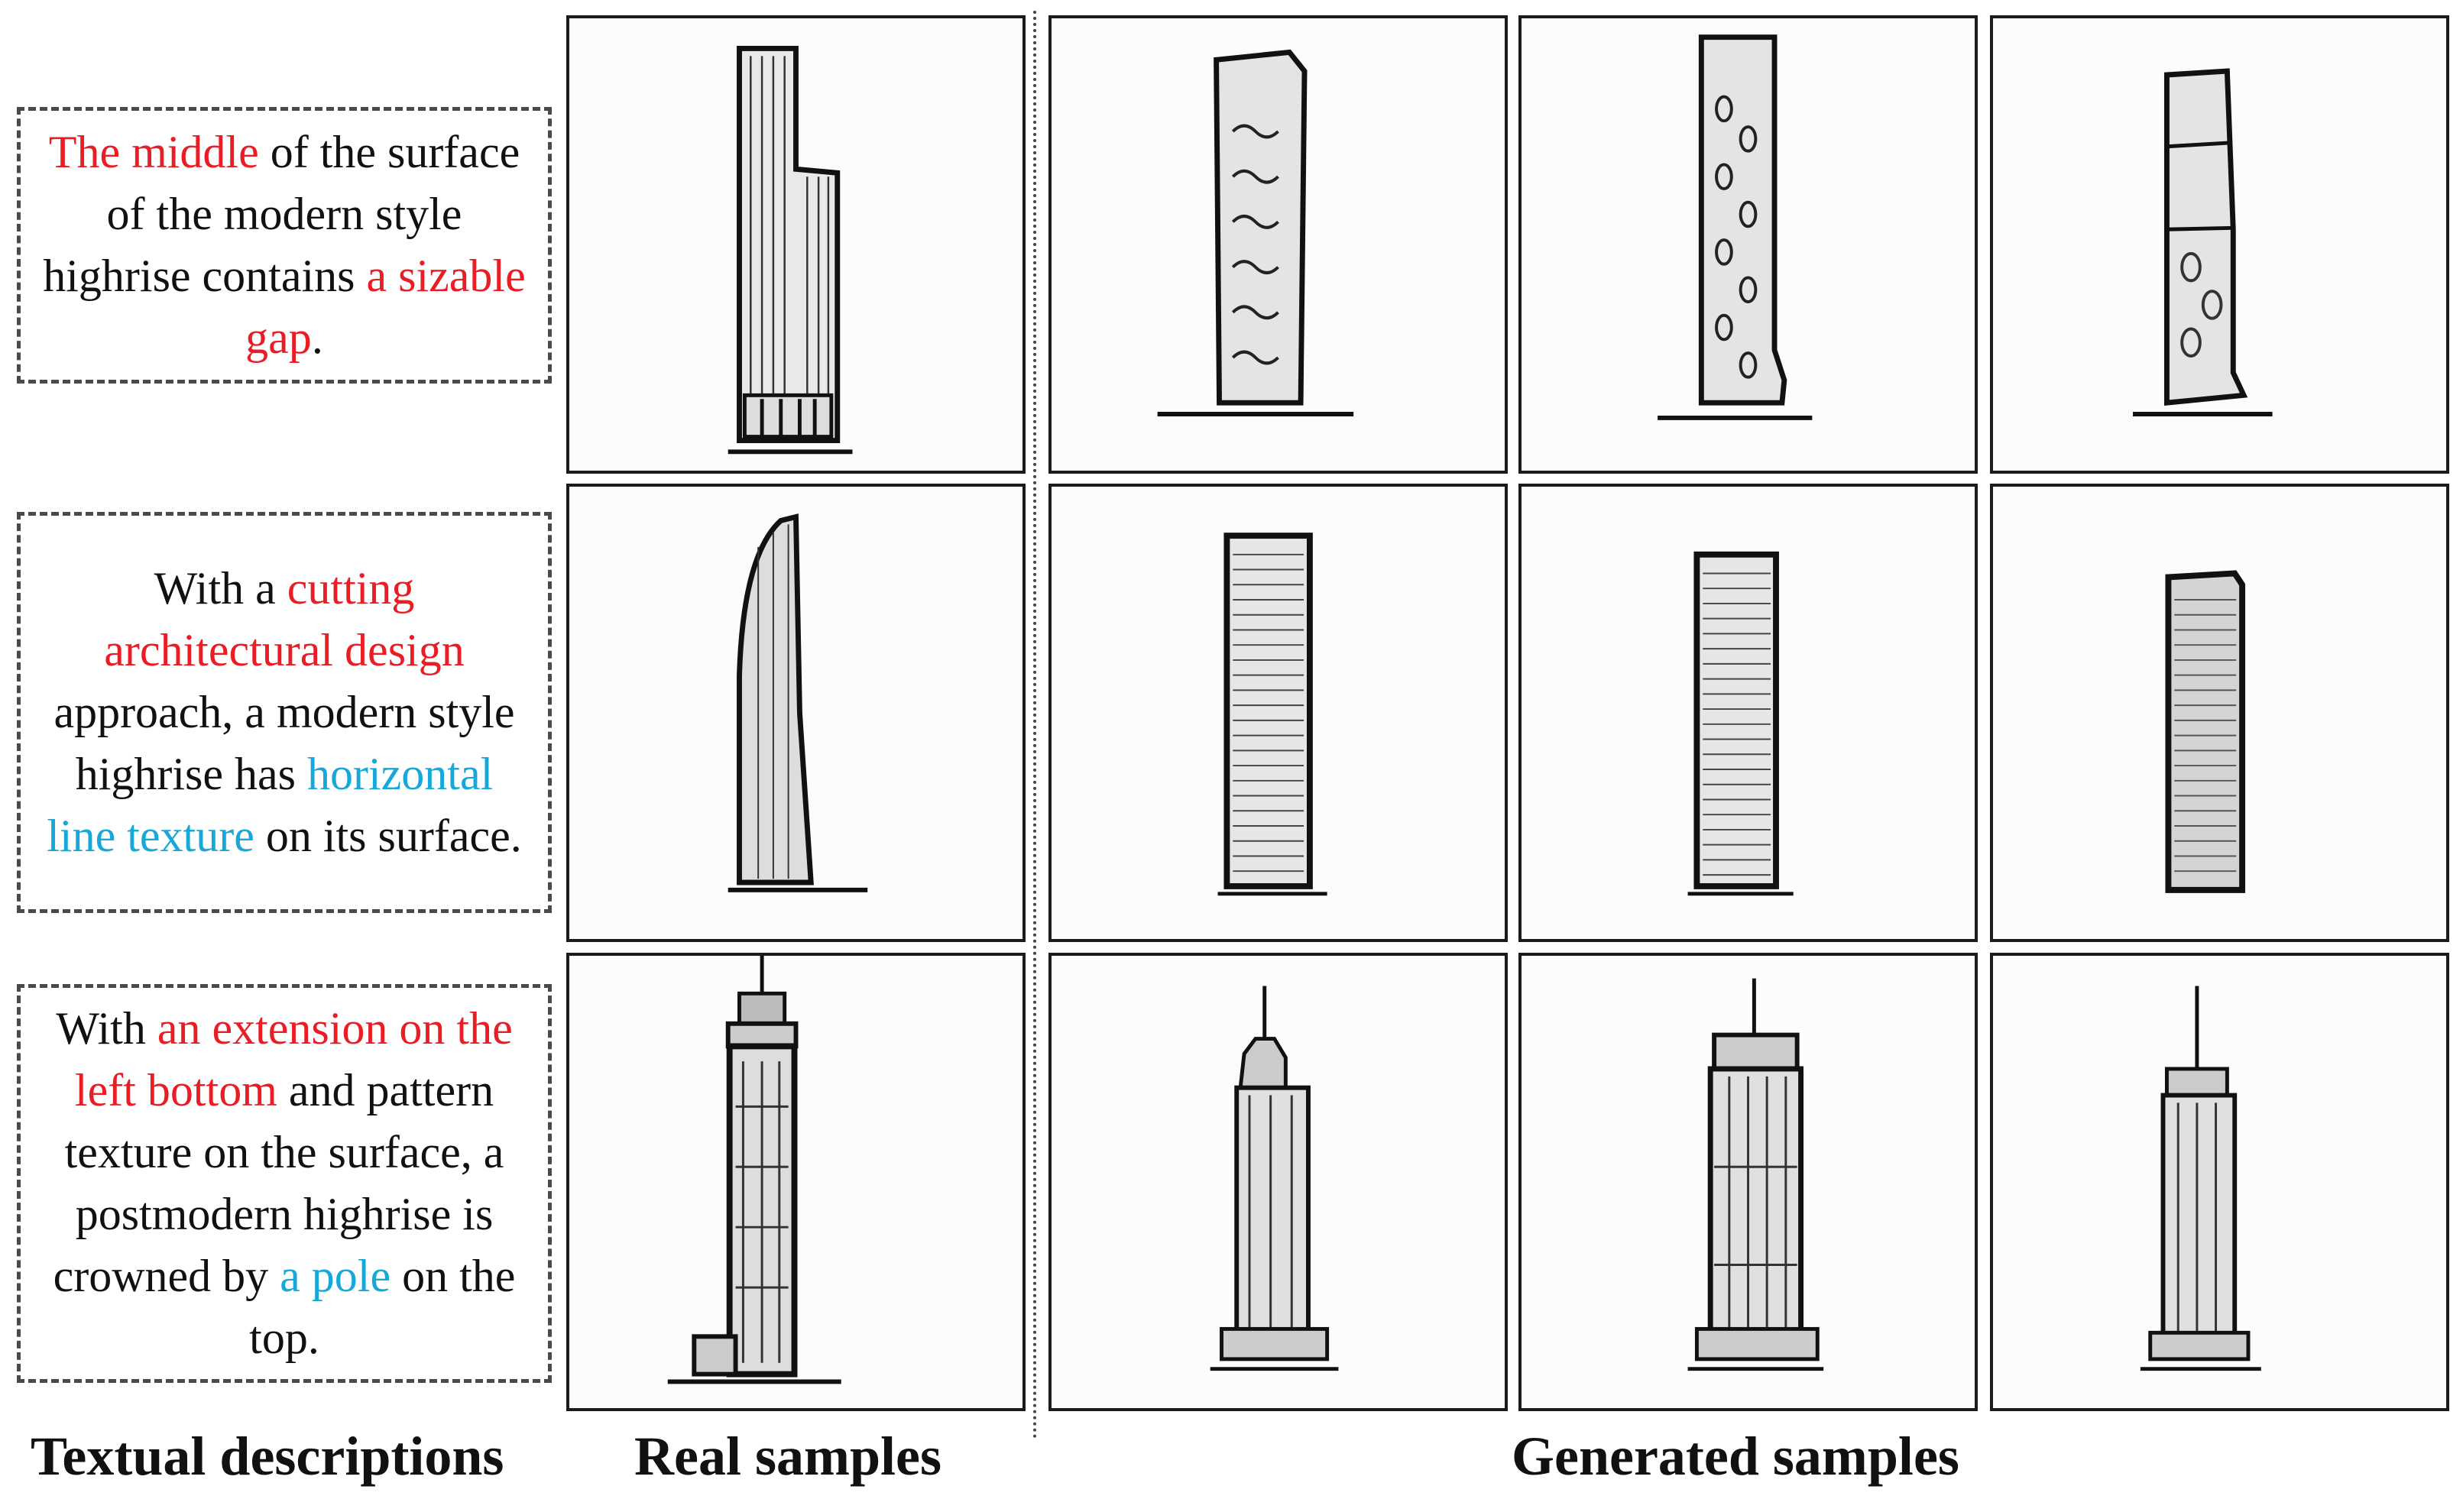 This screenshot has height=1512, width=2463. Describe the element at coordinates (106, 1028) in the screenshot. I see `desc-text: With` at that location.